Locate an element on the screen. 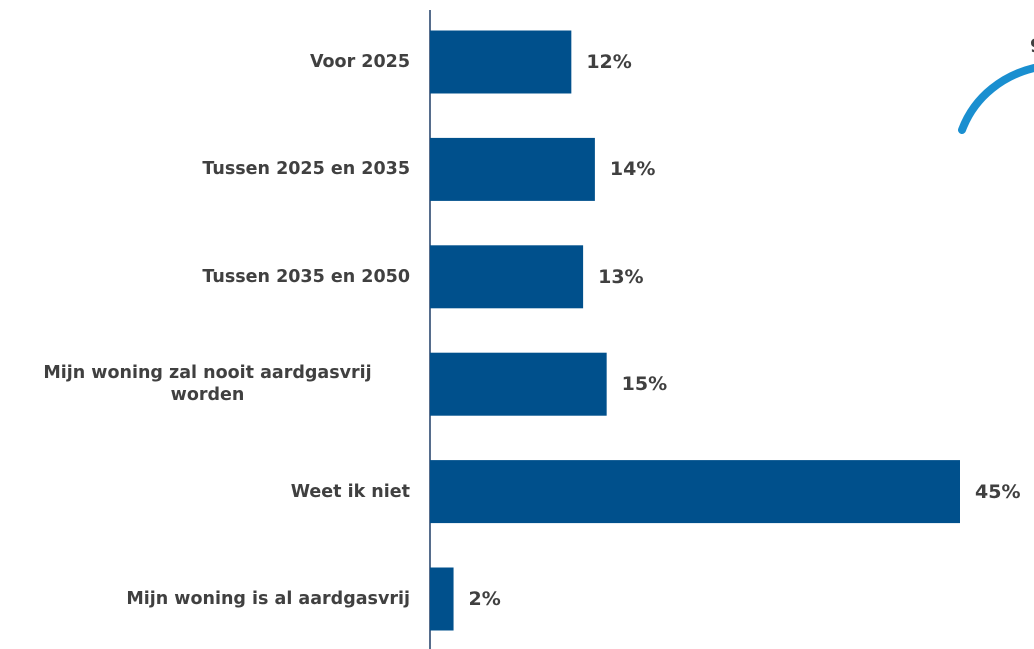 Image resolution: width=1034 pixels, height=649 pixels. value-label: 13% is located at coordinates (621, 276).